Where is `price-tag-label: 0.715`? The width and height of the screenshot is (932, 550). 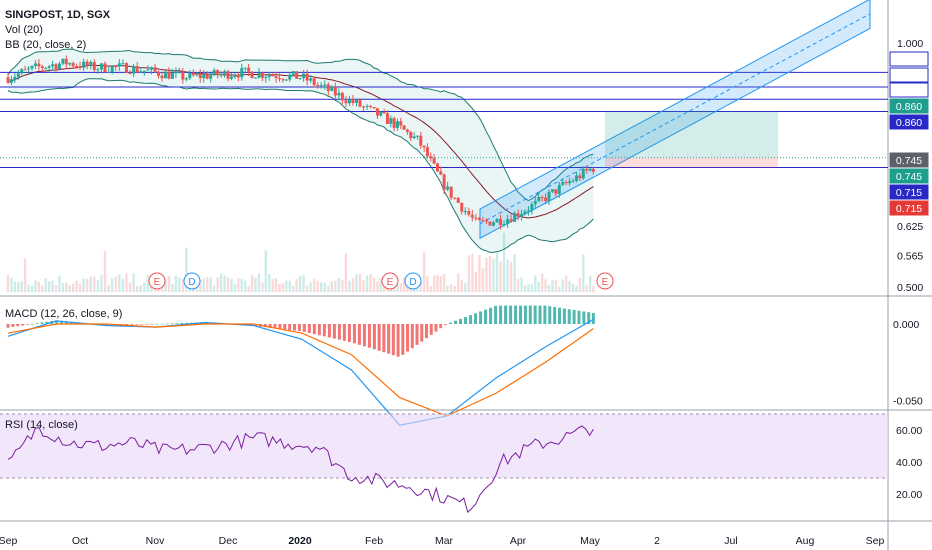 price-tag-label: 0.715 is located at coordinates (909, 209).